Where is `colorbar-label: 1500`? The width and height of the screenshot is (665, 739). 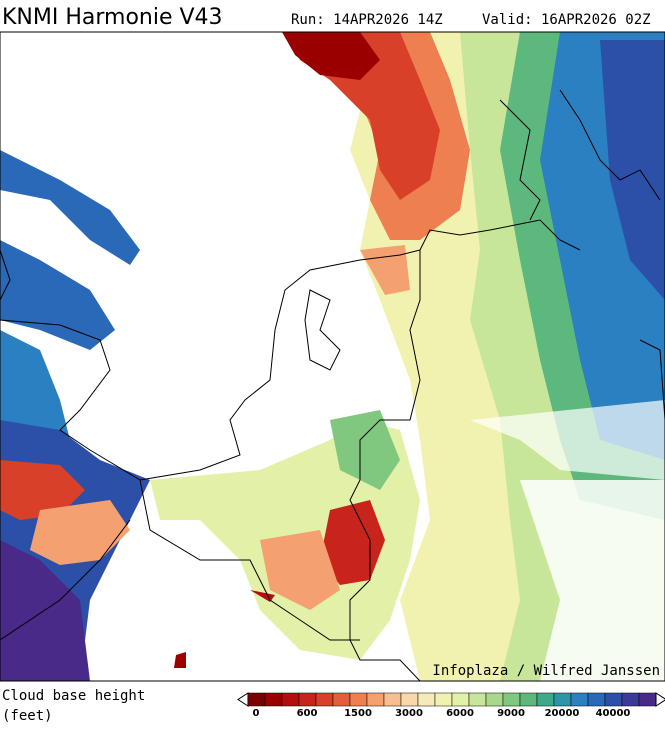 colorbar-label: 1500 is located at coordinates (358, 713).